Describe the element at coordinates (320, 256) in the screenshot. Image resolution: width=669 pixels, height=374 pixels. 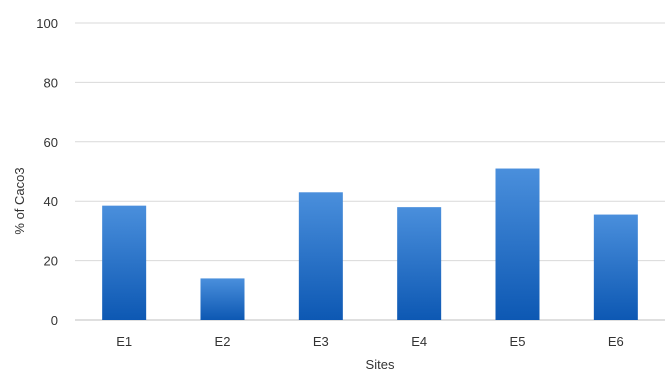
I see `bar-e3` at that location.